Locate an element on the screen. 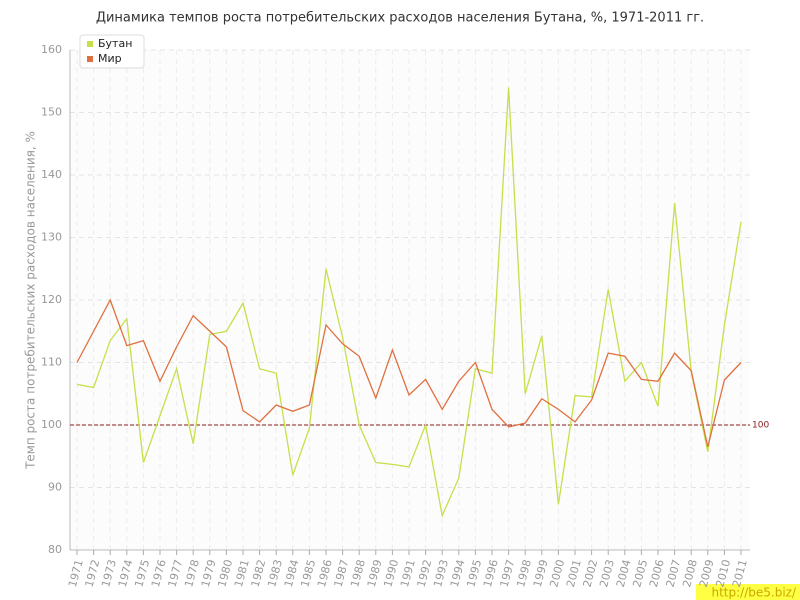 The width and height of the screenshot is (800, 600). y-tick-label: 150 is located at coordinates (51, 112).